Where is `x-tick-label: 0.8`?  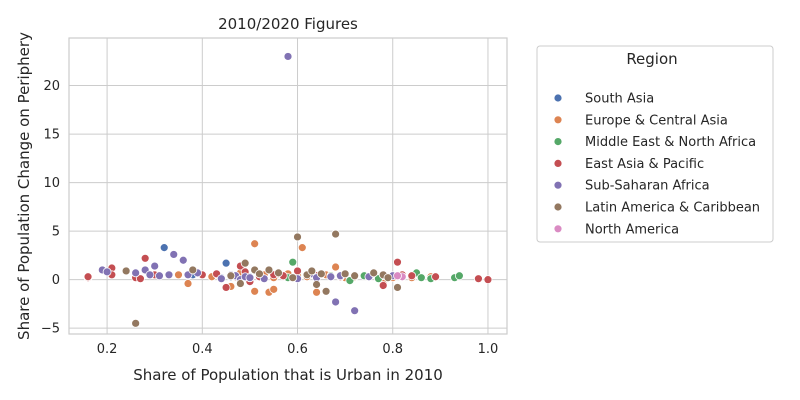 x-tick-label: 0.8 is located at coordinates (392, 349).